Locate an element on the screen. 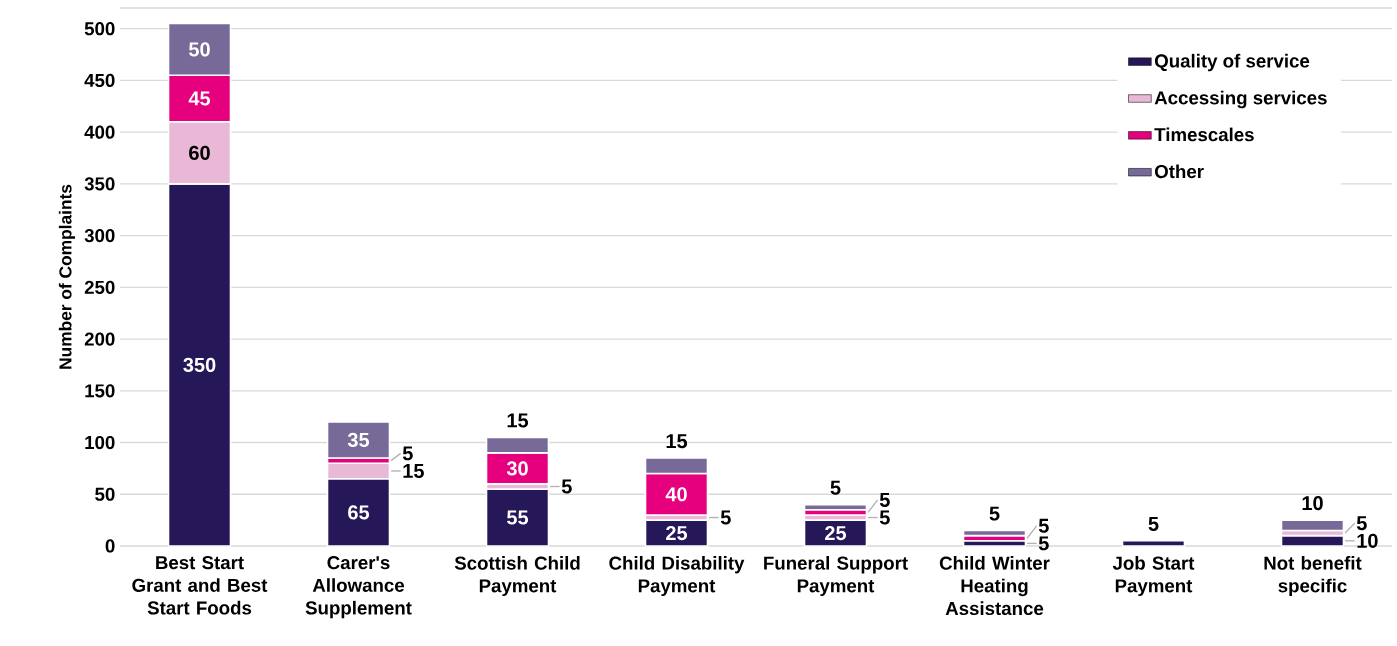  data-label: 45 is located at coordinates (199, 98).